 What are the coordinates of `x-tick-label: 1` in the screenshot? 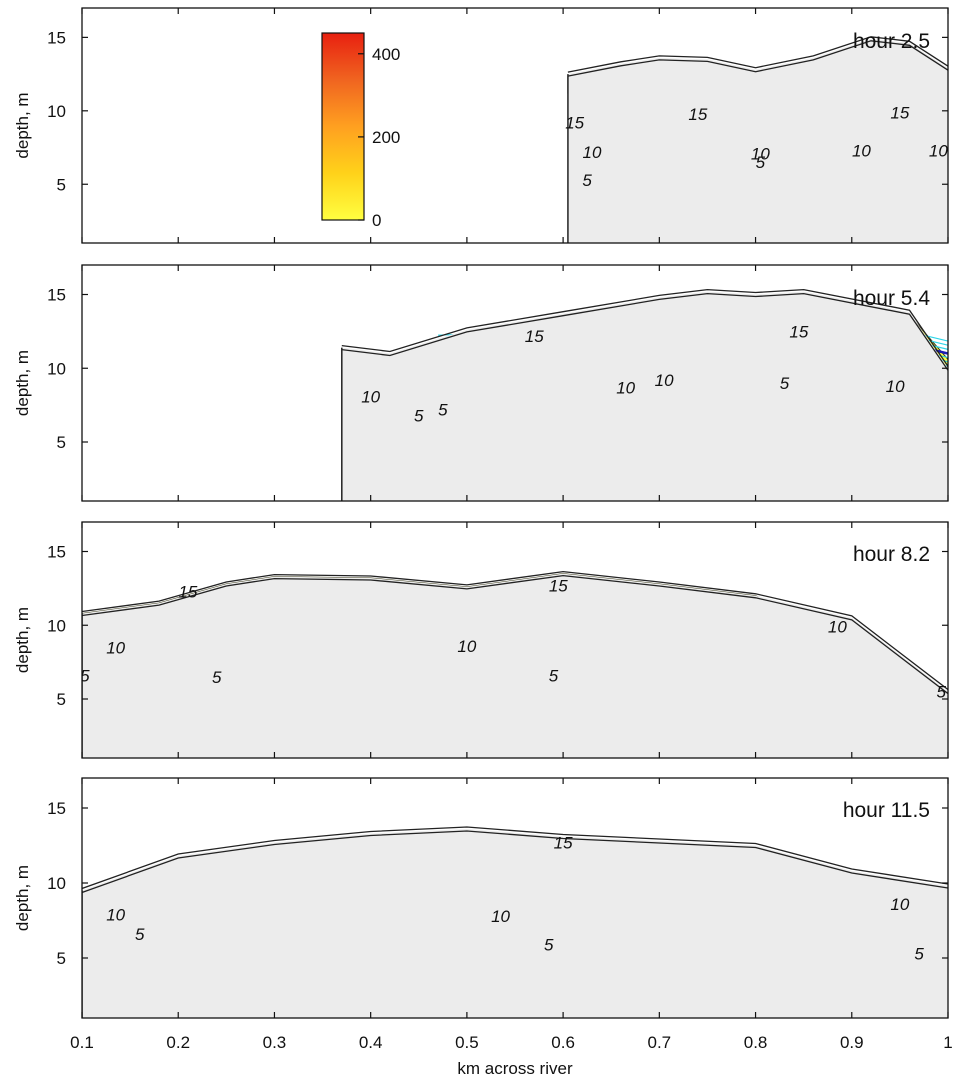 It's located at (947, 1042).